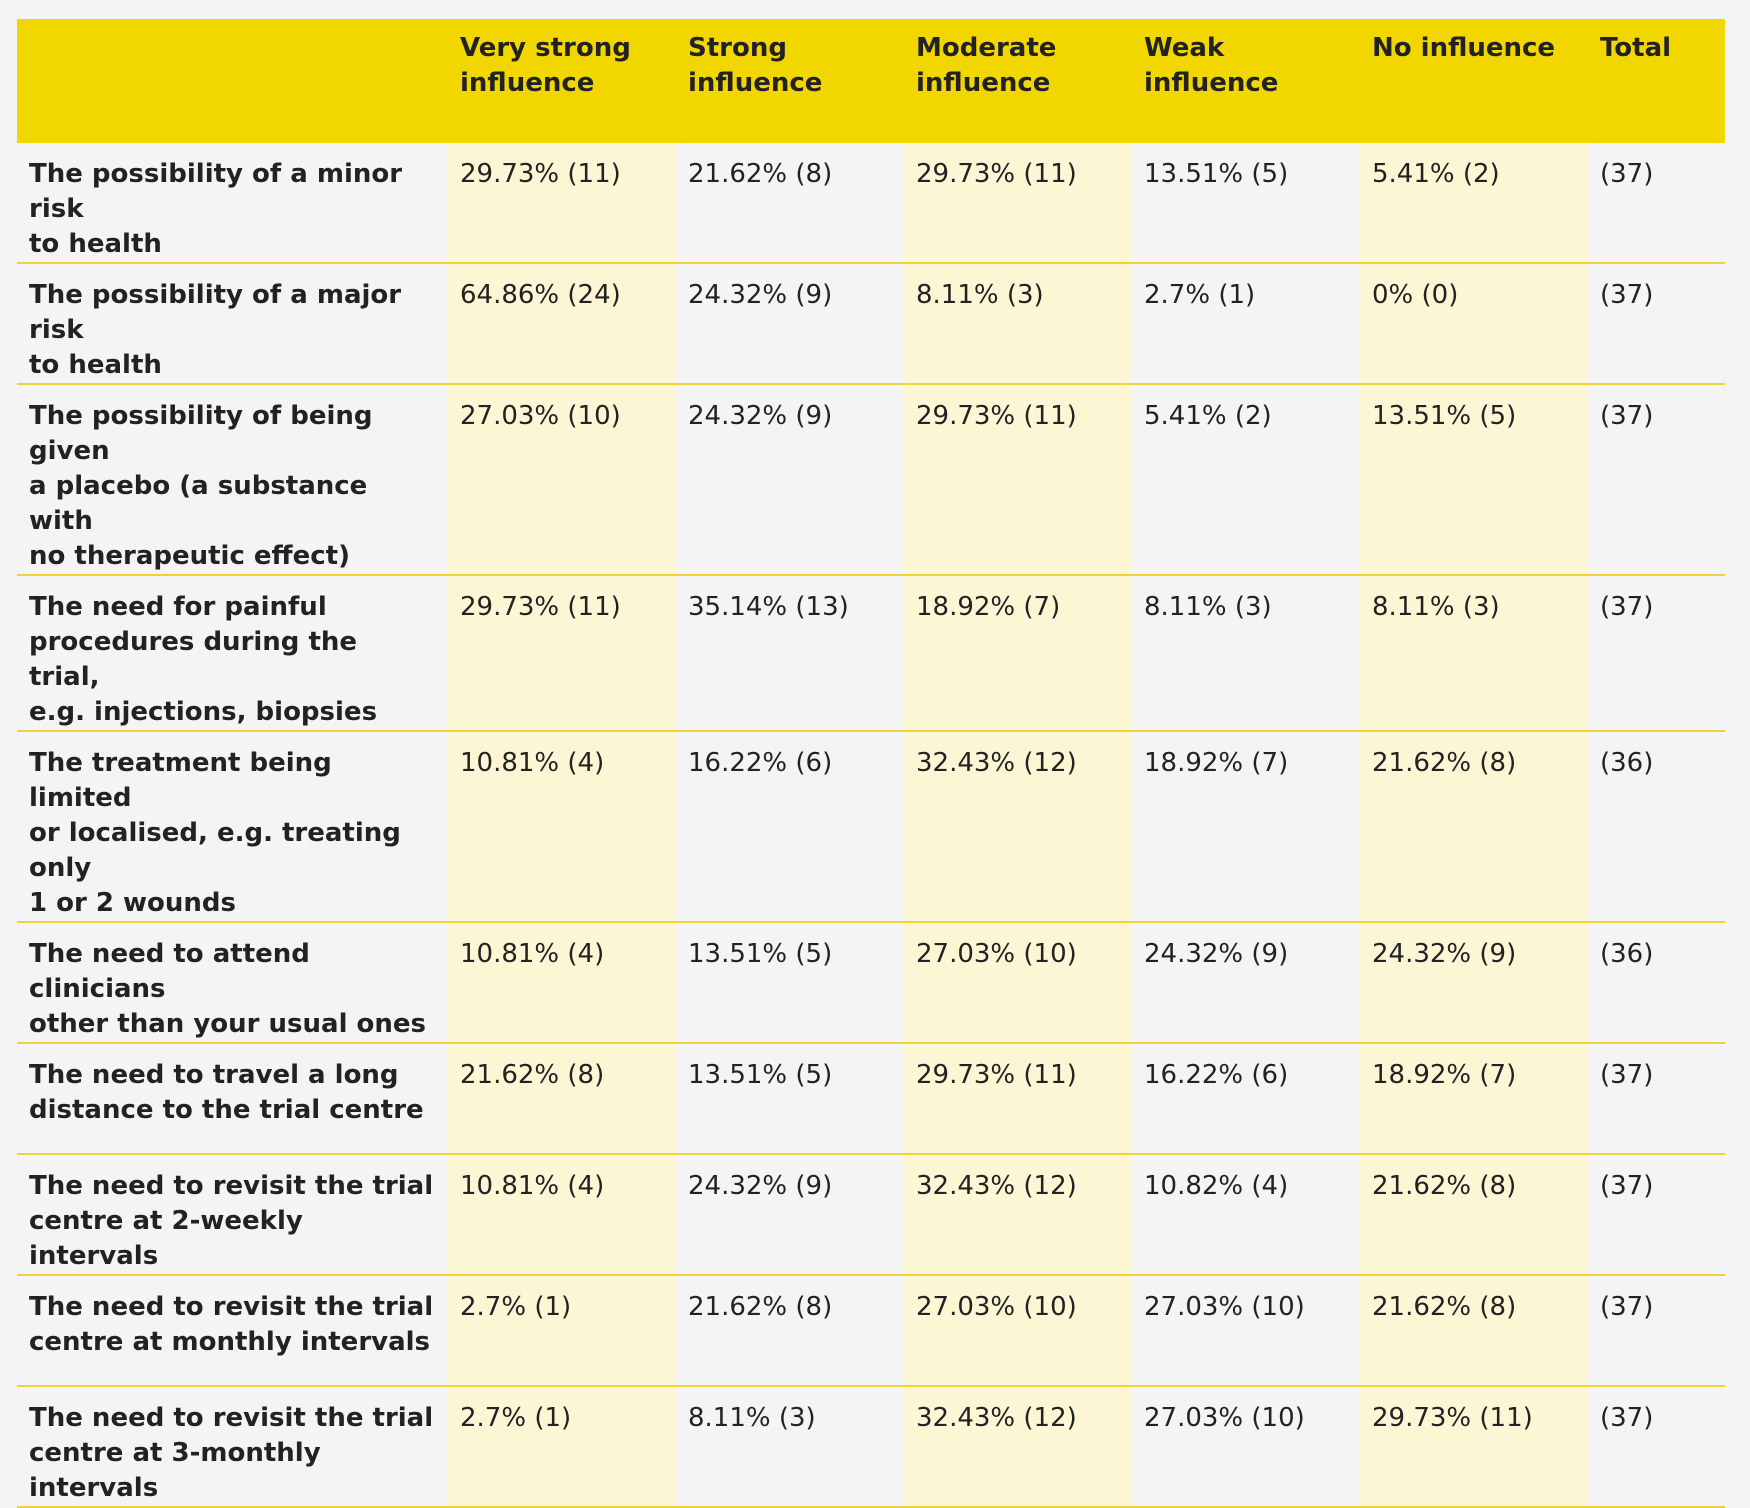 This screenshot has width=1750, height=1508. Describe the element at coordinates (1474, 480) in the screenshot. I see `cell-no-influence: 13.51% (5)` at that location.